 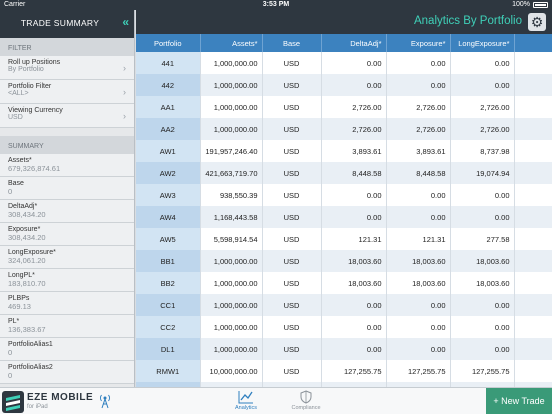 What do you see at coordinates (67, 257) in the screenshot?
I see `summary-item: LongExposure* 324,061.20` at bounding box center [67, 257].